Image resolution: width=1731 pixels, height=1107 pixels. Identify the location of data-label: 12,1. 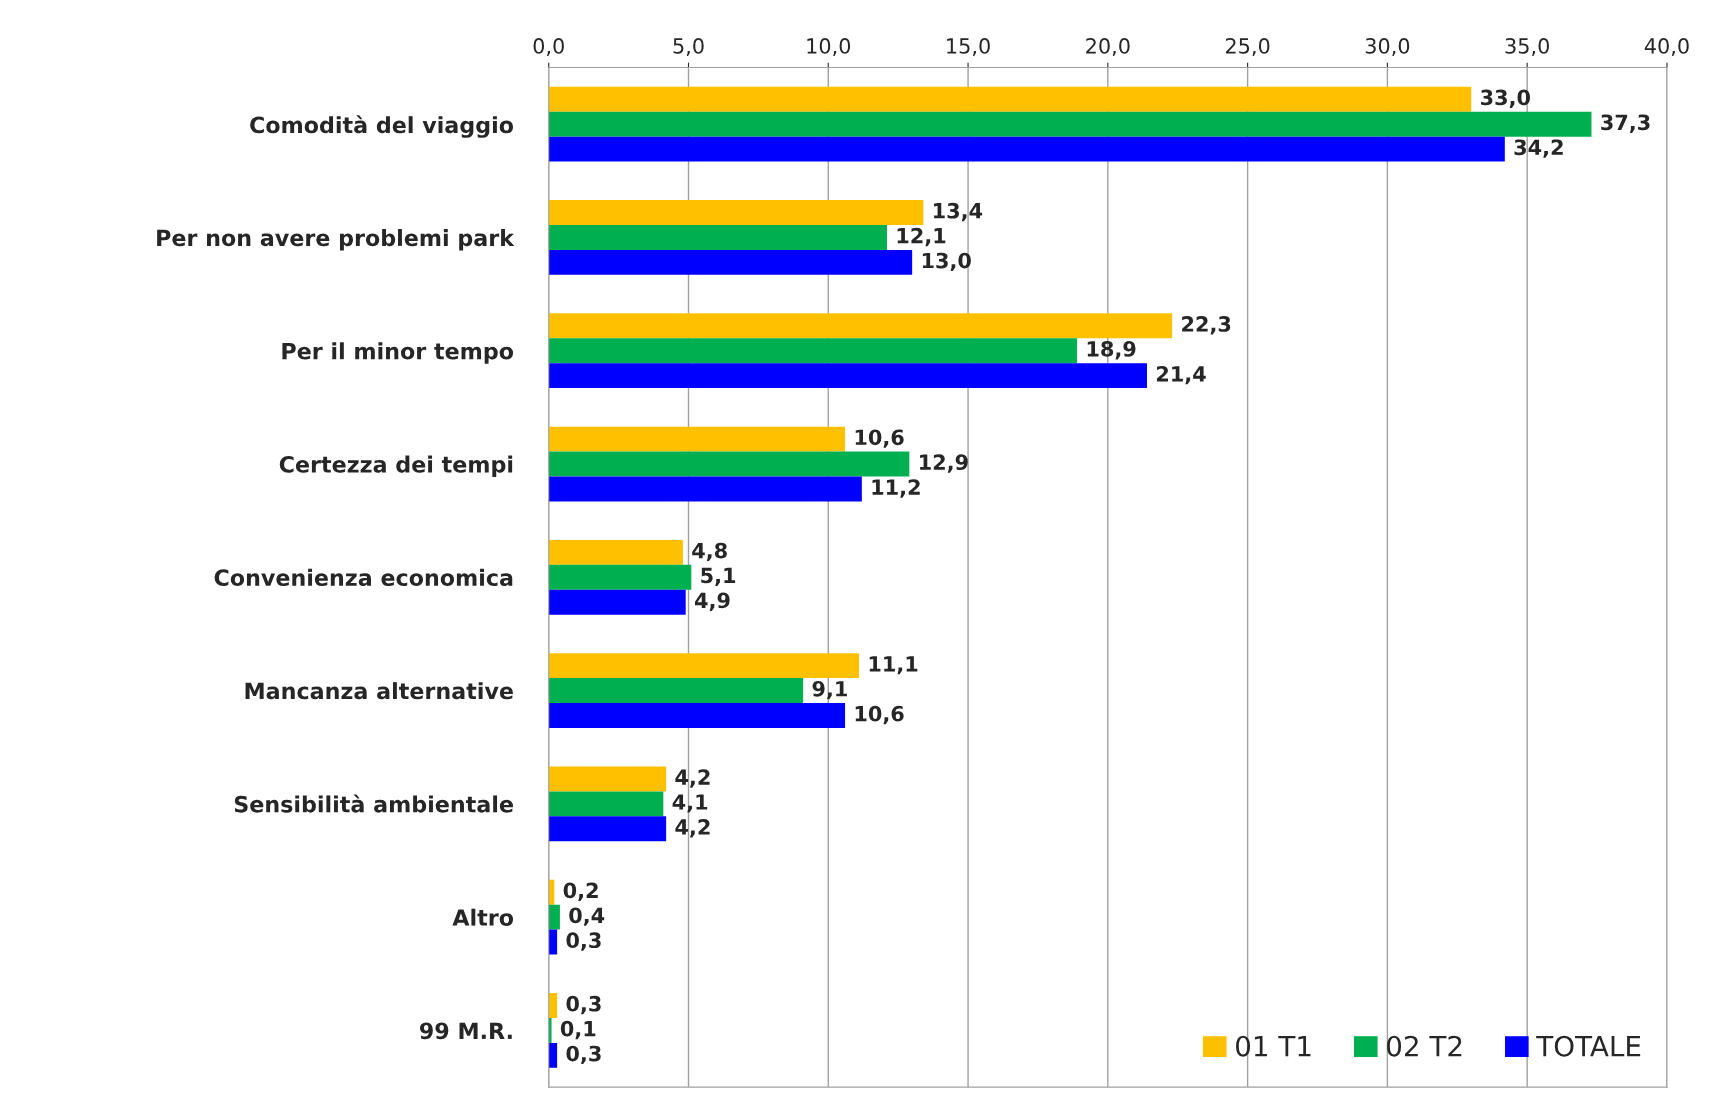
(921, 237).